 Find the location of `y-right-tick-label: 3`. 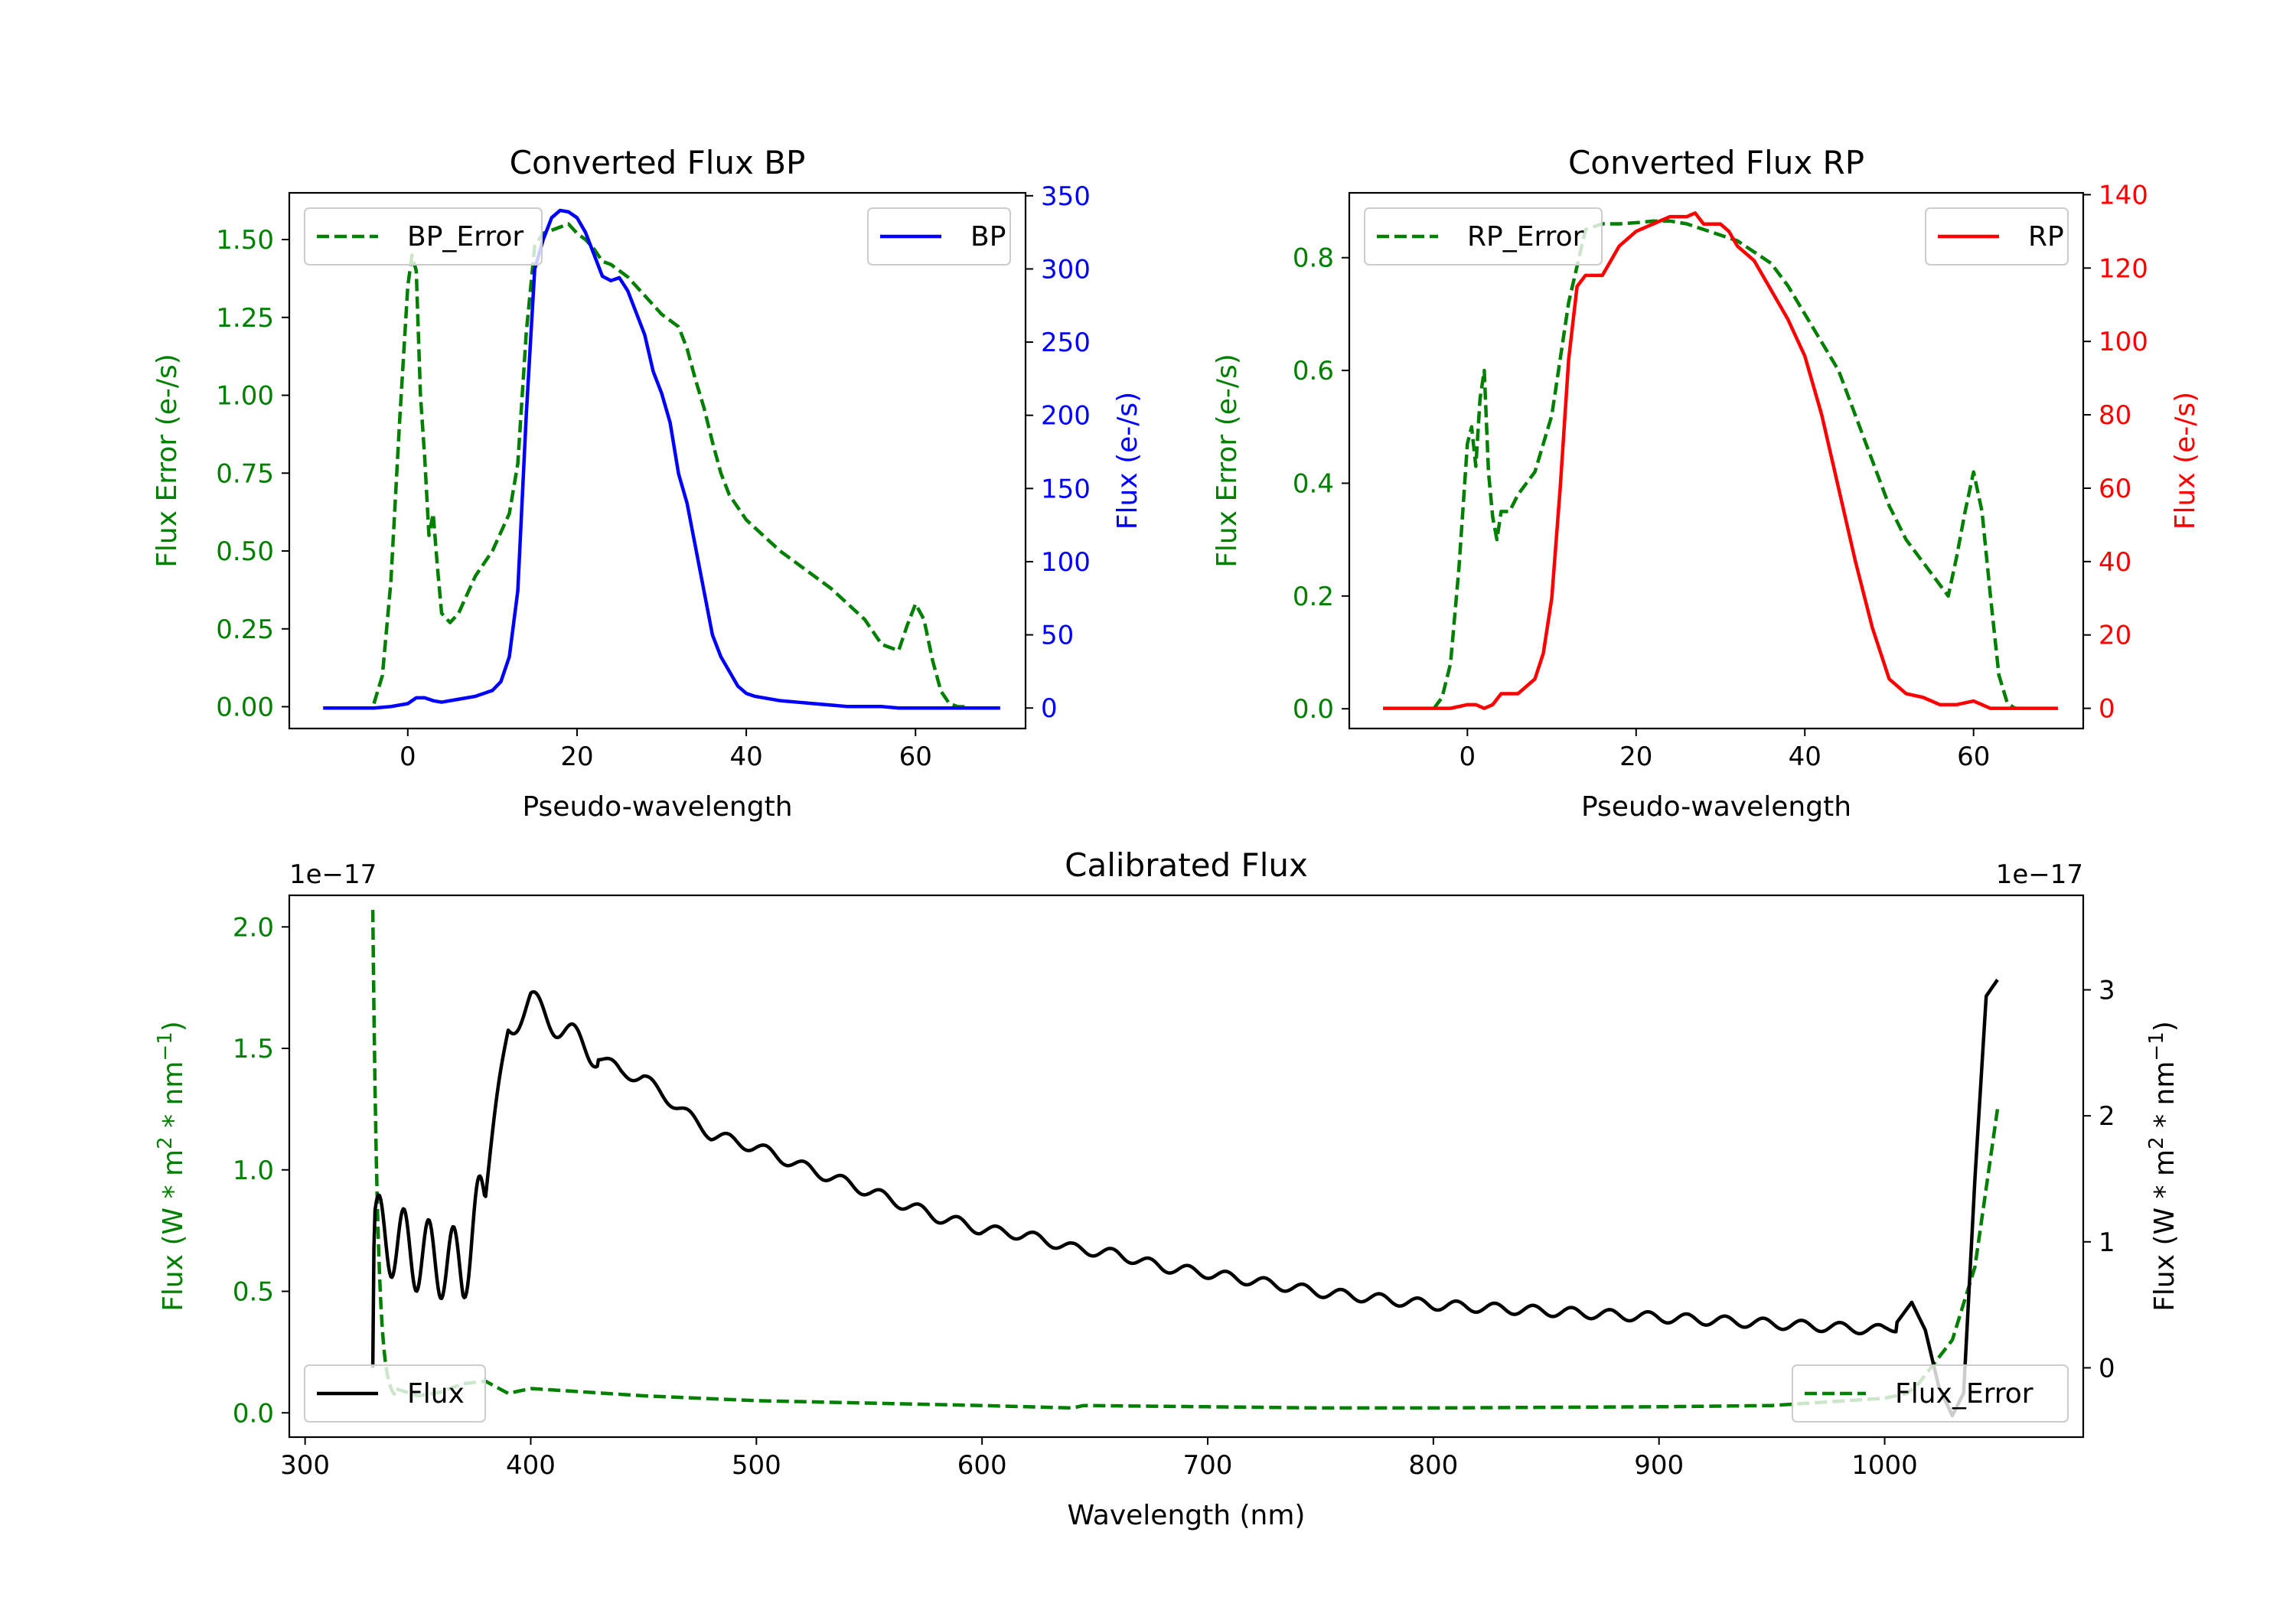

y-right-tick-label: 3 is located at coordinates (2107, 990).